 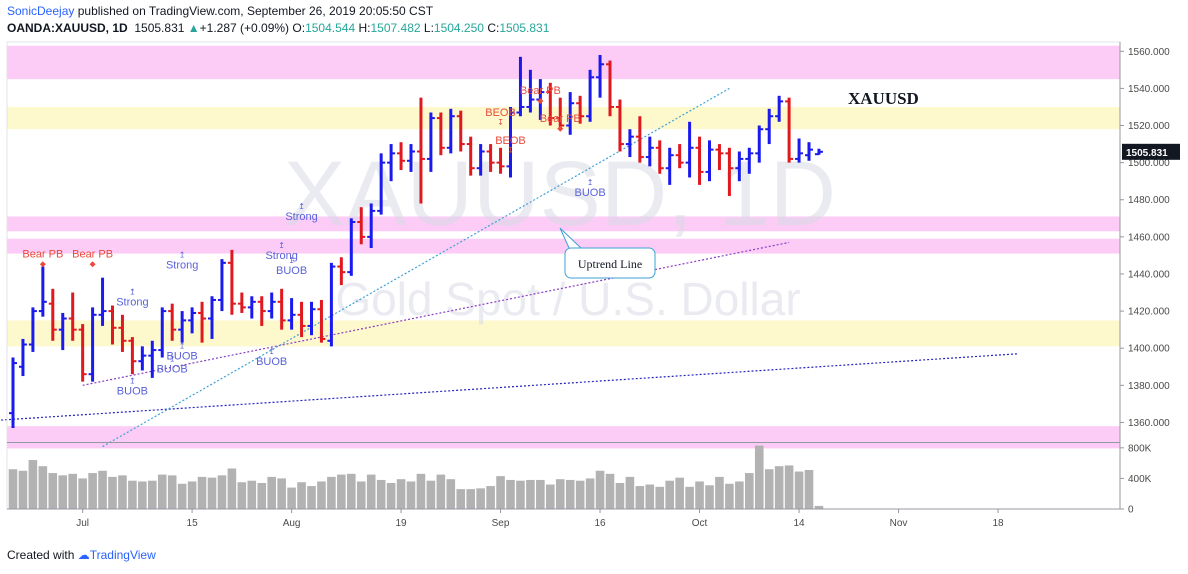 I want to click on callout-pointer, so click(x=571, y=239).